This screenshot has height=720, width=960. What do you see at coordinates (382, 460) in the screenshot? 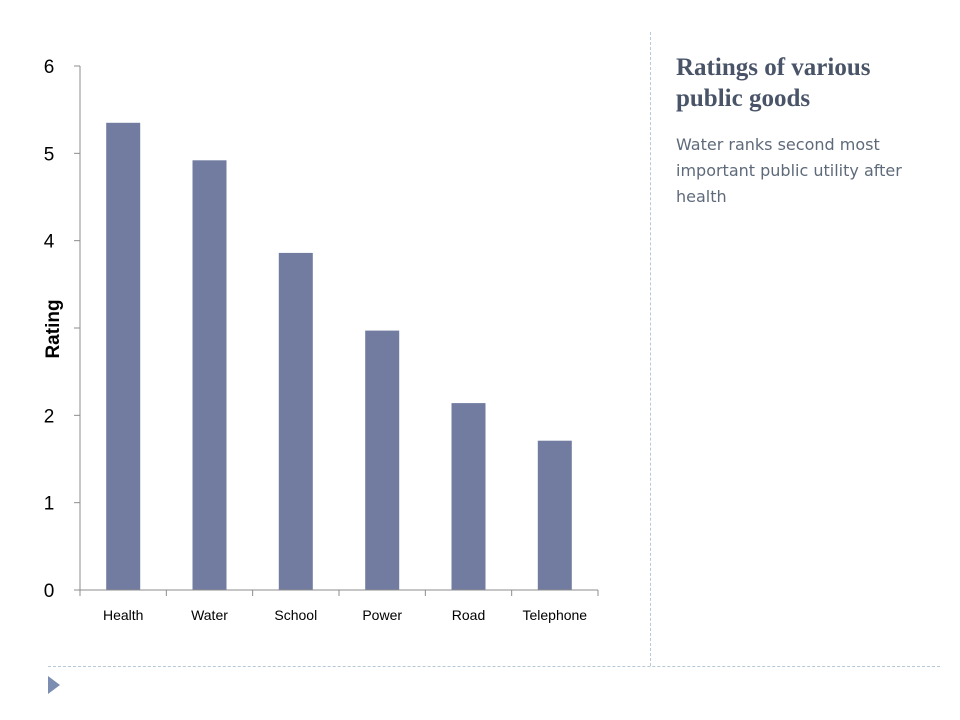
I see `bar-power` at bounding box center [382, 460].